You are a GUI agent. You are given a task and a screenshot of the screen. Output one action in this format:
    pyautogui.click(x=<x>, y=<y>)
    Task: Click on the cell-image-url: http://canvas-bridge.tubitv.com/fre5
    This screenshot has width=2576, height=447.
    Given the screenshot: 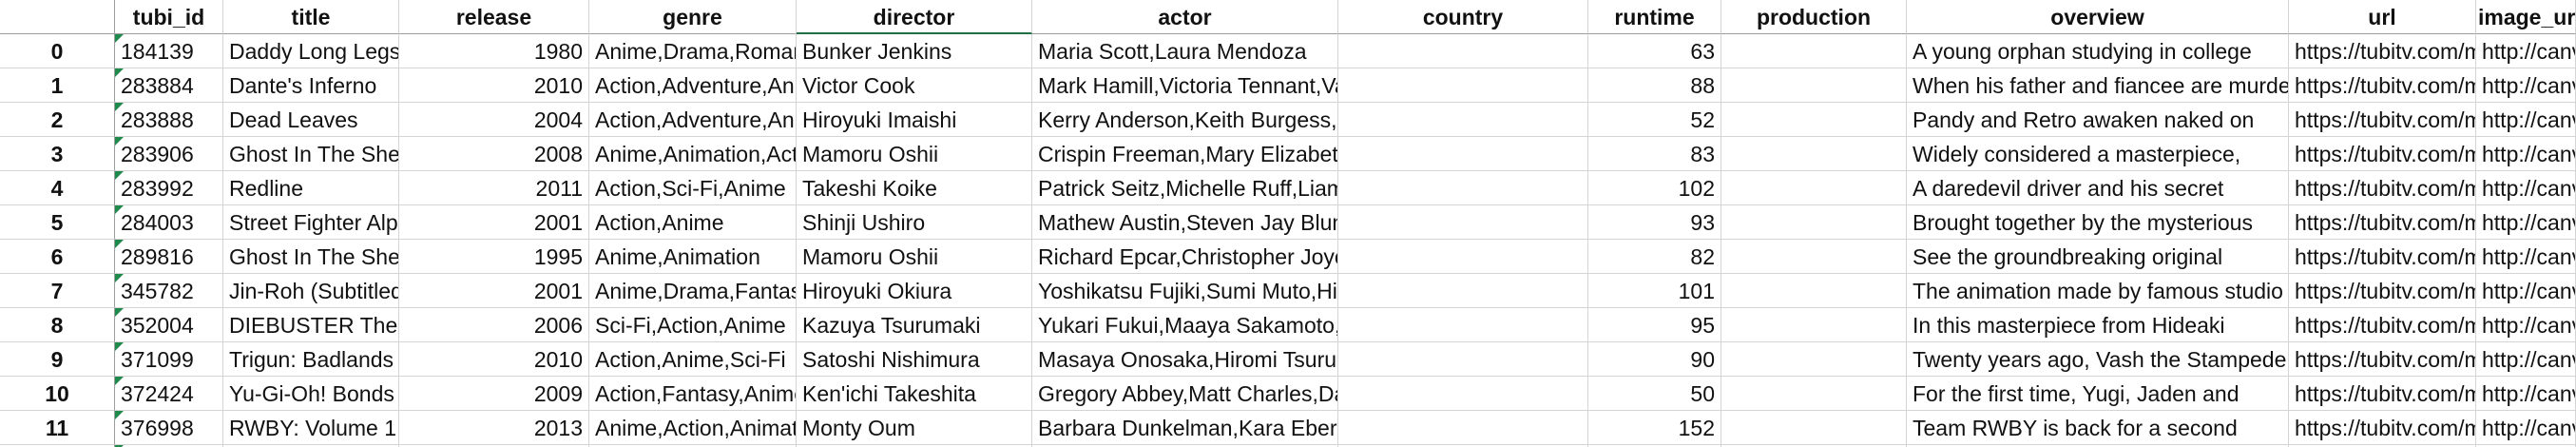 What is the action you would take?
    pyautogui.click(x=2526, y=394)
    